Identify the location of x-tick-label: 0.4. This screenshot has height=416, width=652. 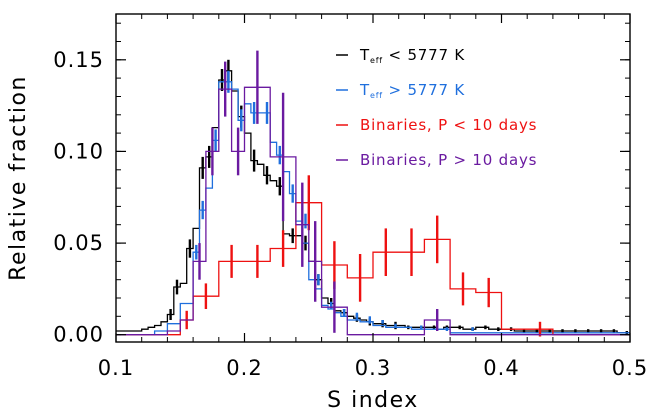
(501, 368).